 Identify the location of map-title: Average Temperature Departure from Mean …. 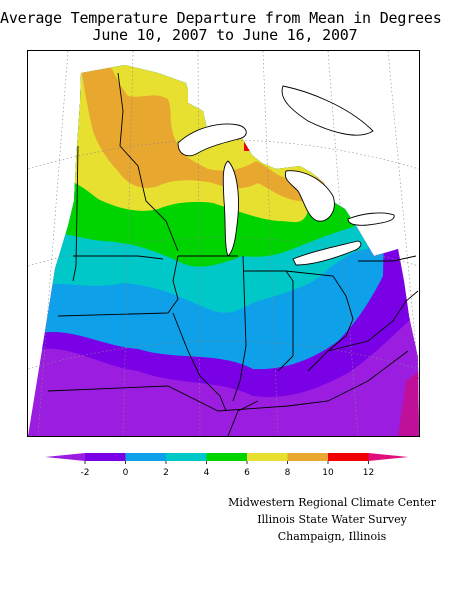
(225, 18).